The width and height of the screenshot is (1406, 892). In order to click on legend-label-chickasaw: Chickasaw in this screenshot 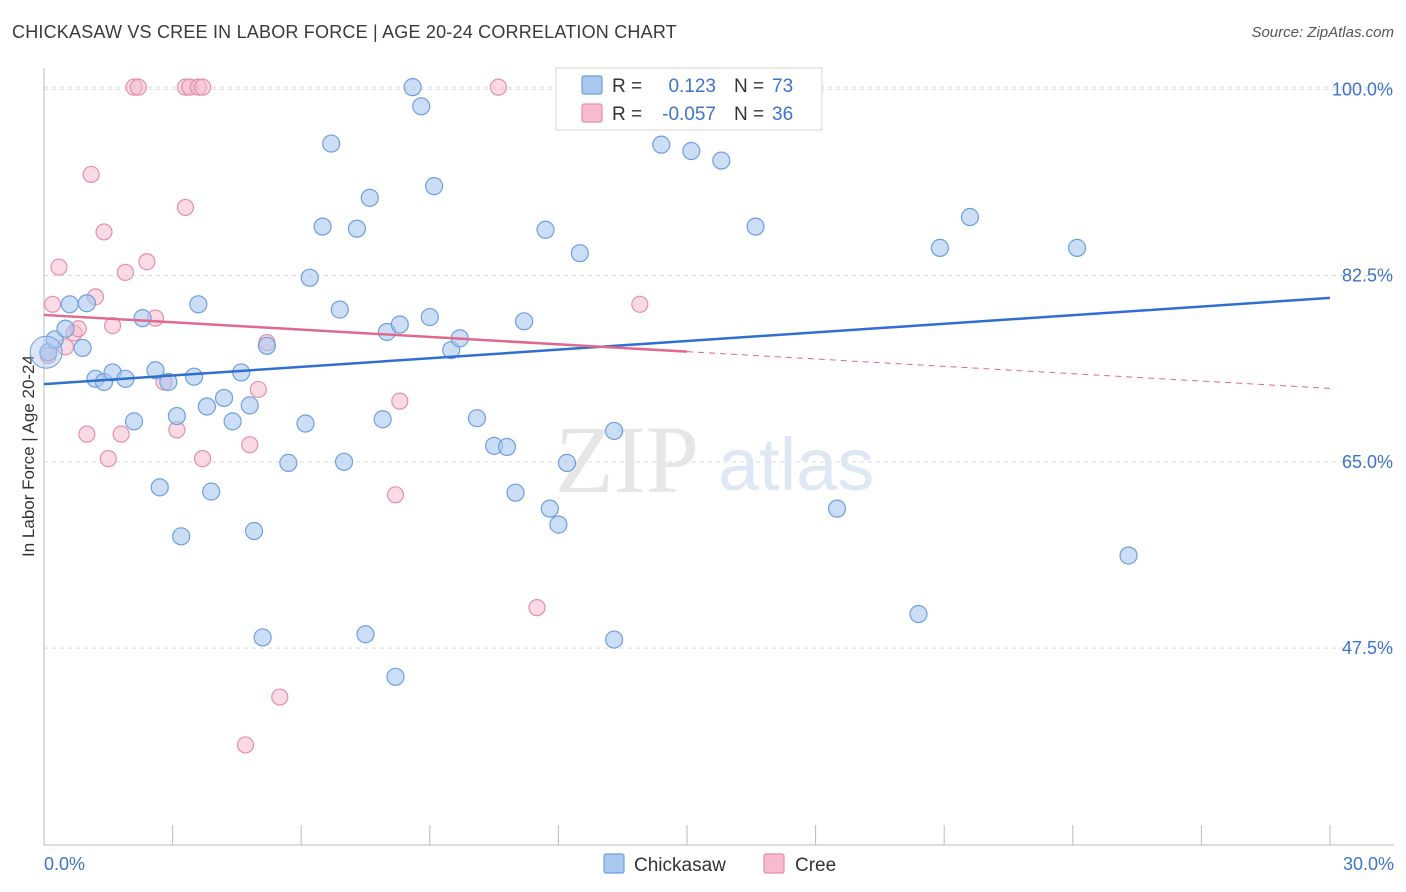, I will do `click(680, 865)`.